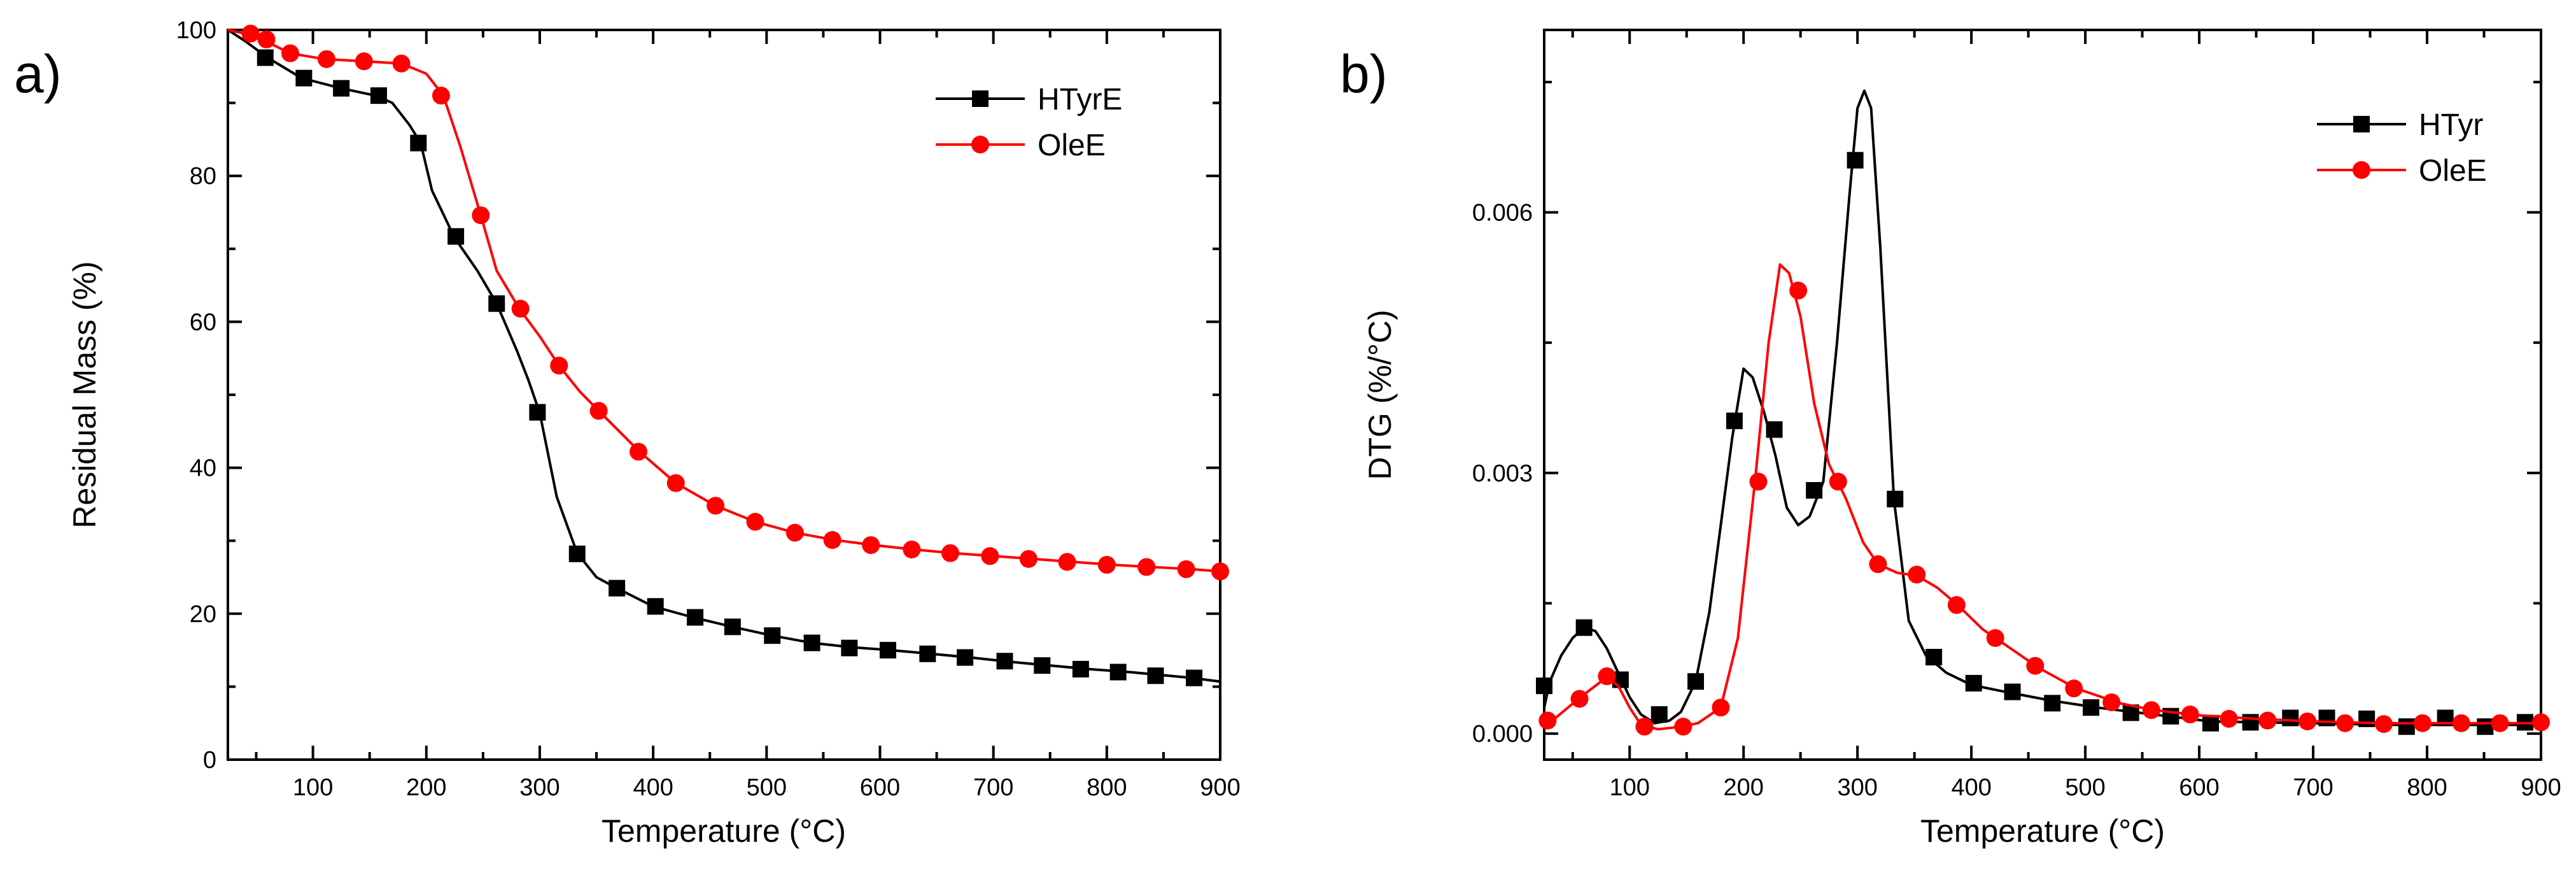 Image resolution: width=2576 pixels, height=887 pixels. Describe the element at coordinates (1857, 788) in the screenshot. I see `x-tick-label-b: 300` at that location.